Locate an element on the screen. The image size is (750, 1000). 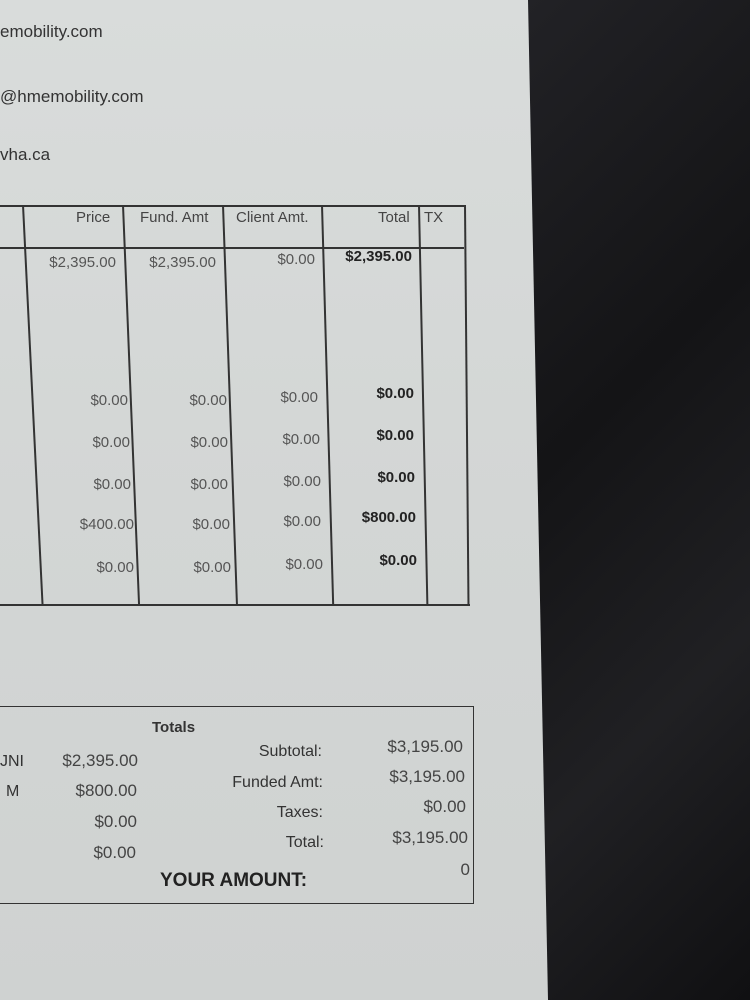
taxes-label: Taxes: is located at coordinates (299, 812).